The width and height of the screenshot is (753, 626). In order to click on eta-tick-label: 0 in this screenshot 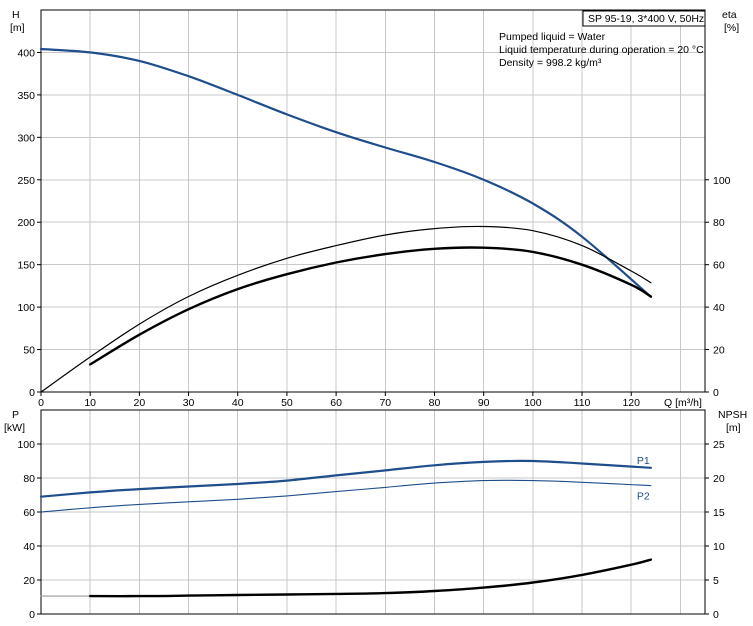, I will do `click(716, 393)`.